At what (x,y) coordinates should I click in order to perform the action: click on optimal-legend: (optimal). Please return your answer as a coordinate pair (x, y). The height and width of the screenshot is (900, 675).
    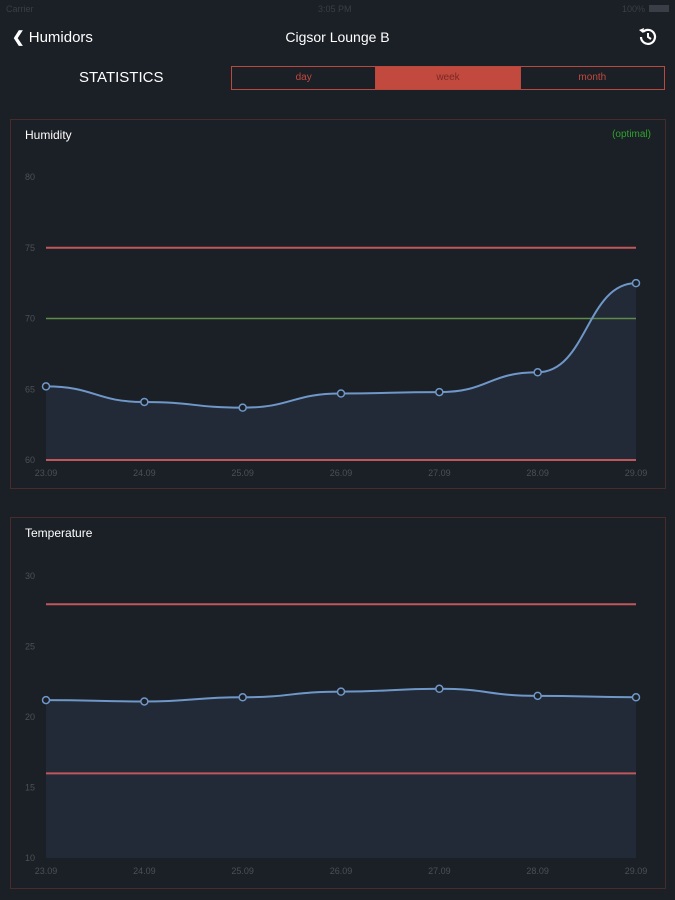
    Looking at the image, I should click on (631, 134).